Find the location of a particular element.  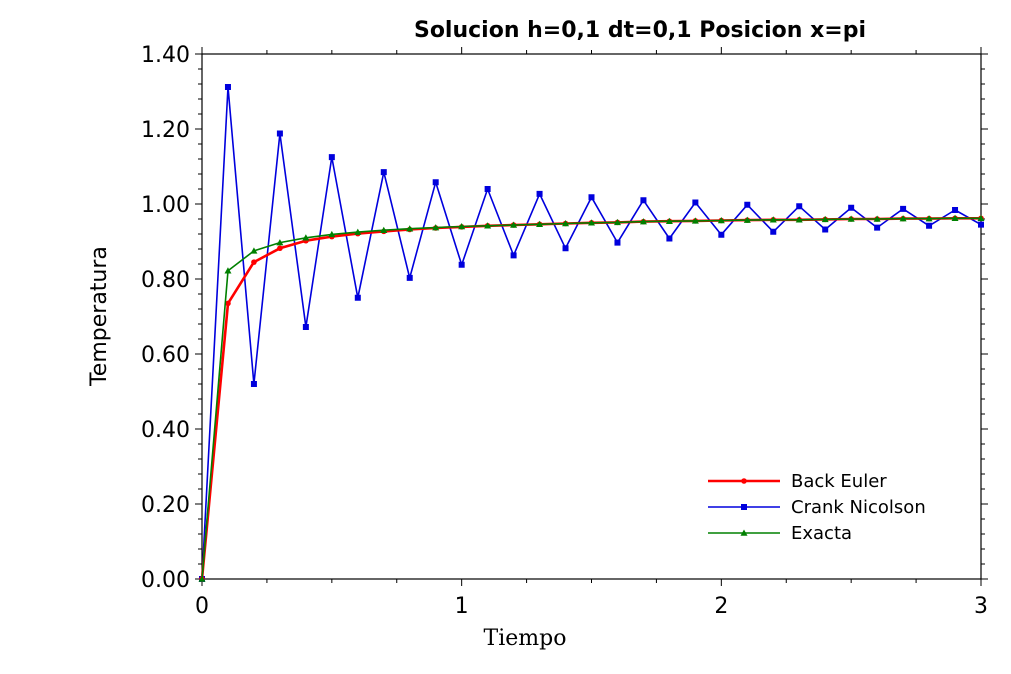

x-tick-label: 1 is located at coordinates (462, 606).